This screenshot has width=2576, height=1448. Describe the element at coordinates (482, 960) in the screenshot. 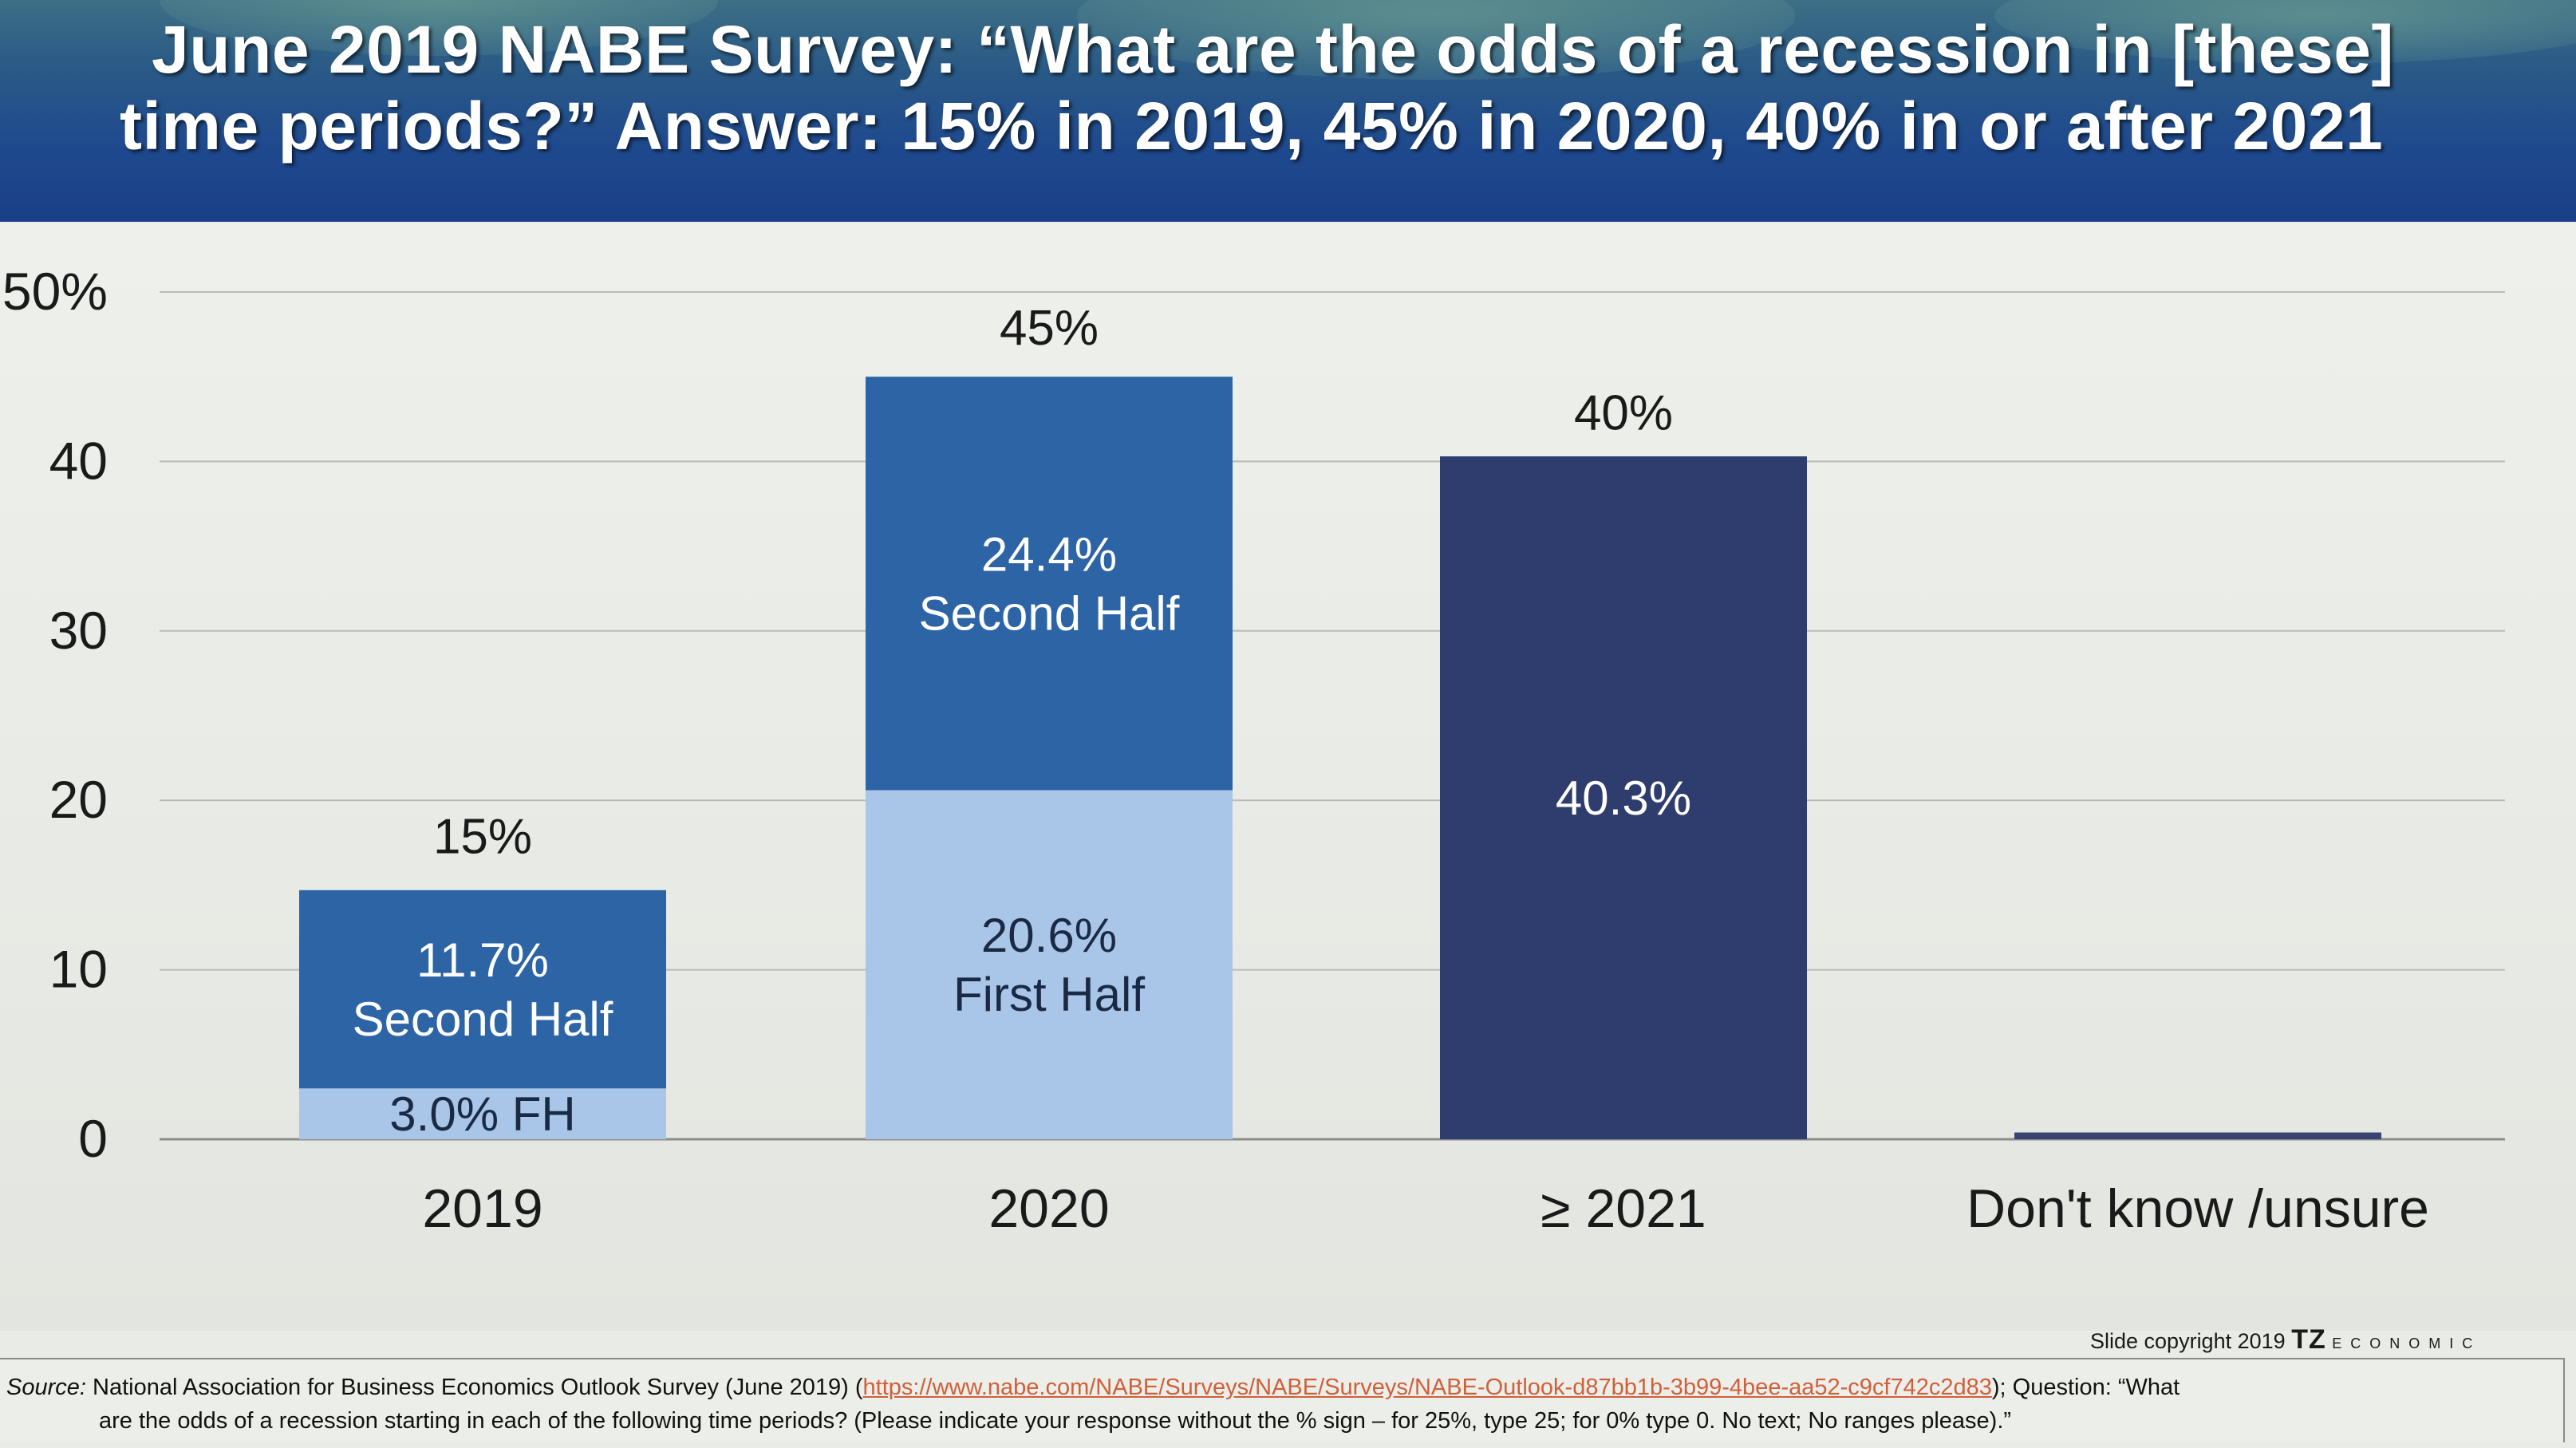

I see `segment-data-label: 11.7%` at that location.